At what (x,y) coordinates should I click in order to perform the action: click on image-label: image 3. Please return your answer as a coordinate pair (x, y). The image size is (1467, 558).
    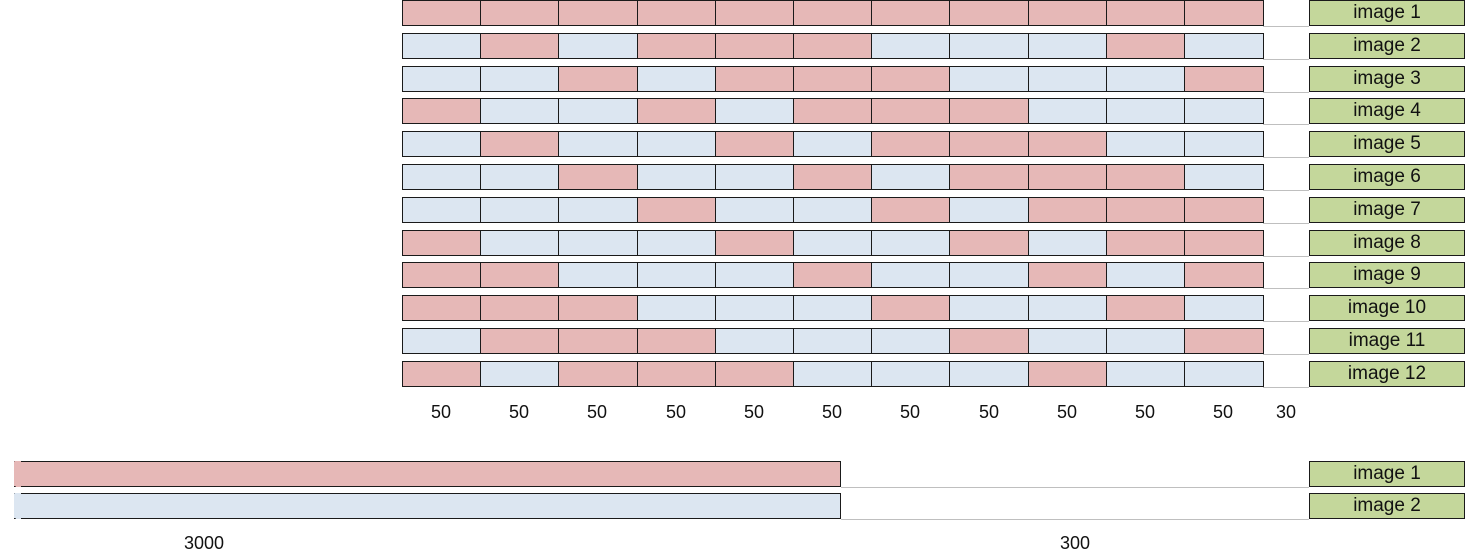
    Looking at the image, I should click on (1387, 79).